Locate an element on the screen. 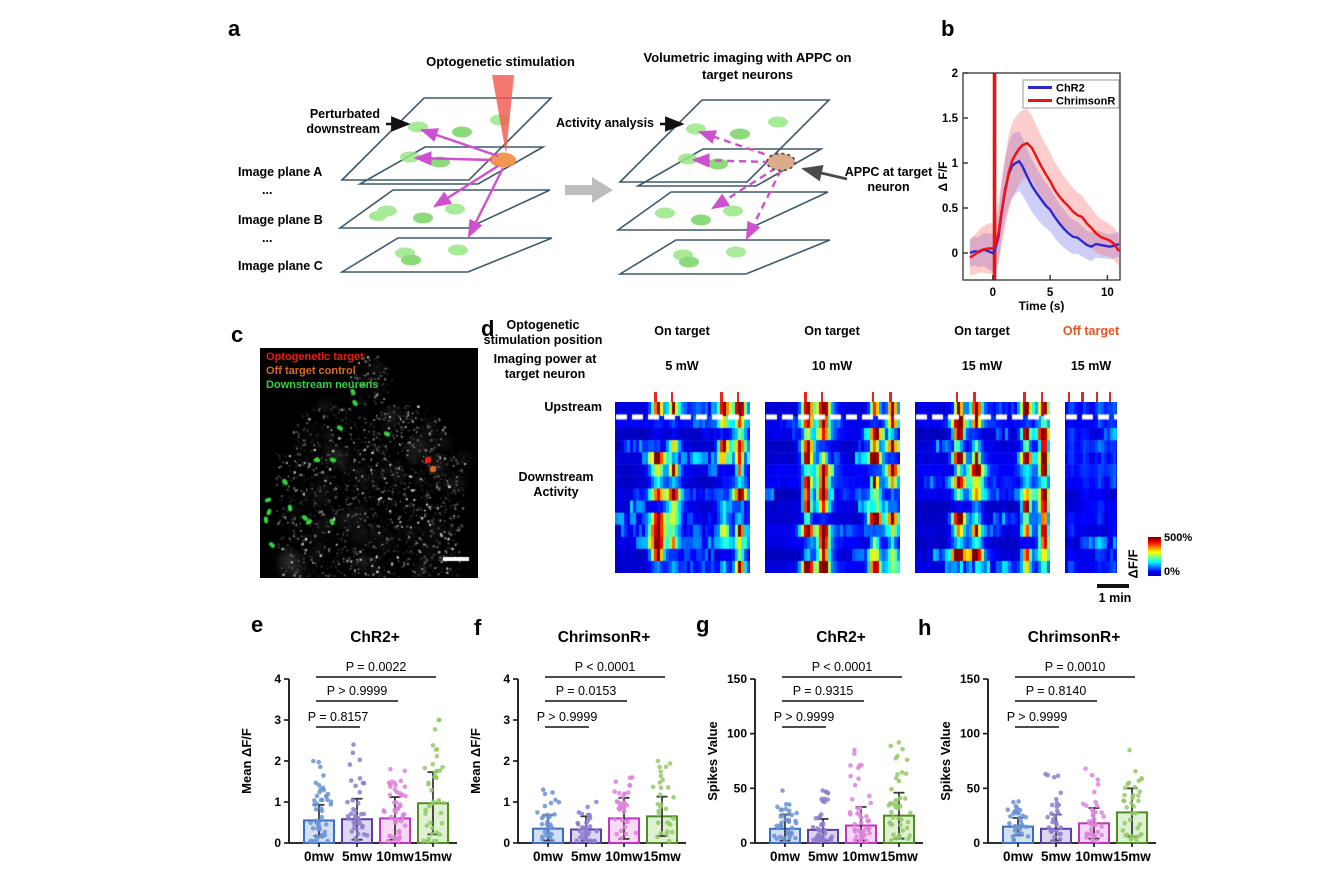 This screenshot has width=1344, height=896. svg-text: Time (s) is located at coordinates (1042, 306).